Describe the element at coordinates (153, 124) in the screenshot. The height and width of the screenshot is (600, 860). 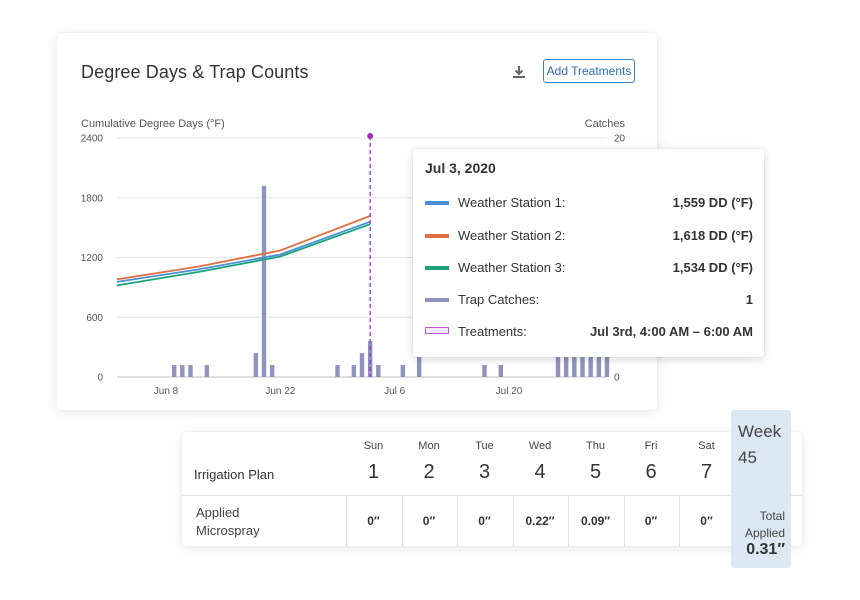
I see `y-axis-title: Cumulative Degree Days (°F)` at that location.